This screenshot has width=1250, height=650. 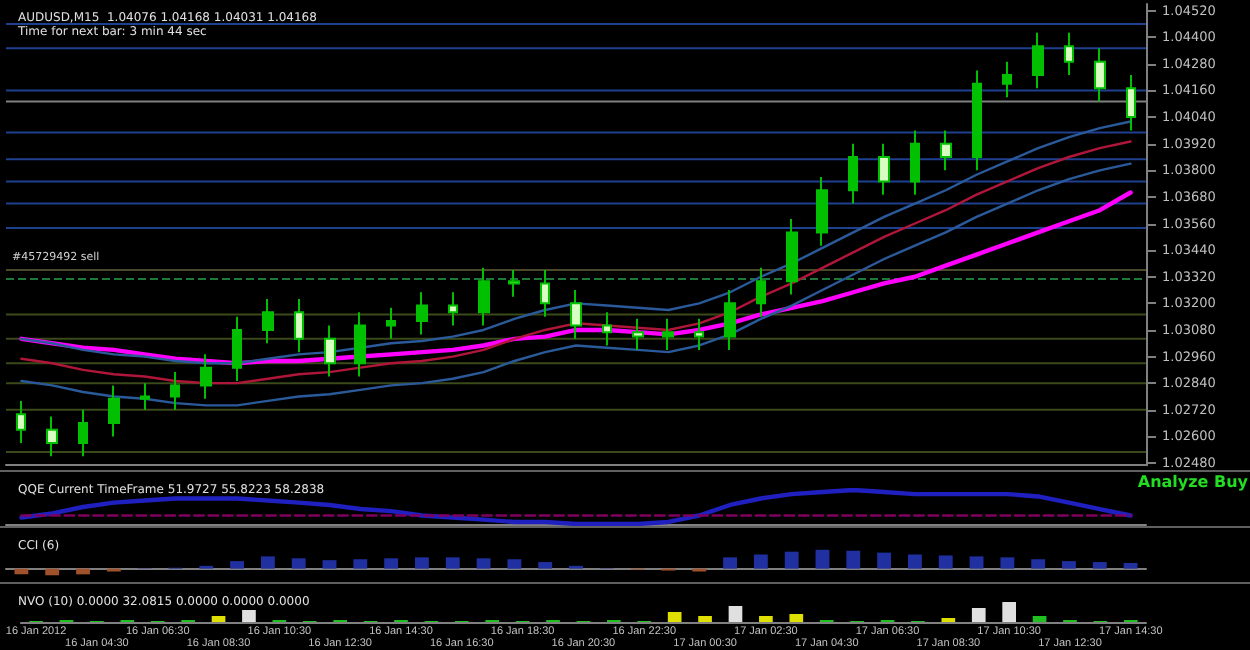 What do you see at coordinates (1193, 482) in the screenshot?
I see `annotation: Analyze Buy` at bounding box center [1193, 482].